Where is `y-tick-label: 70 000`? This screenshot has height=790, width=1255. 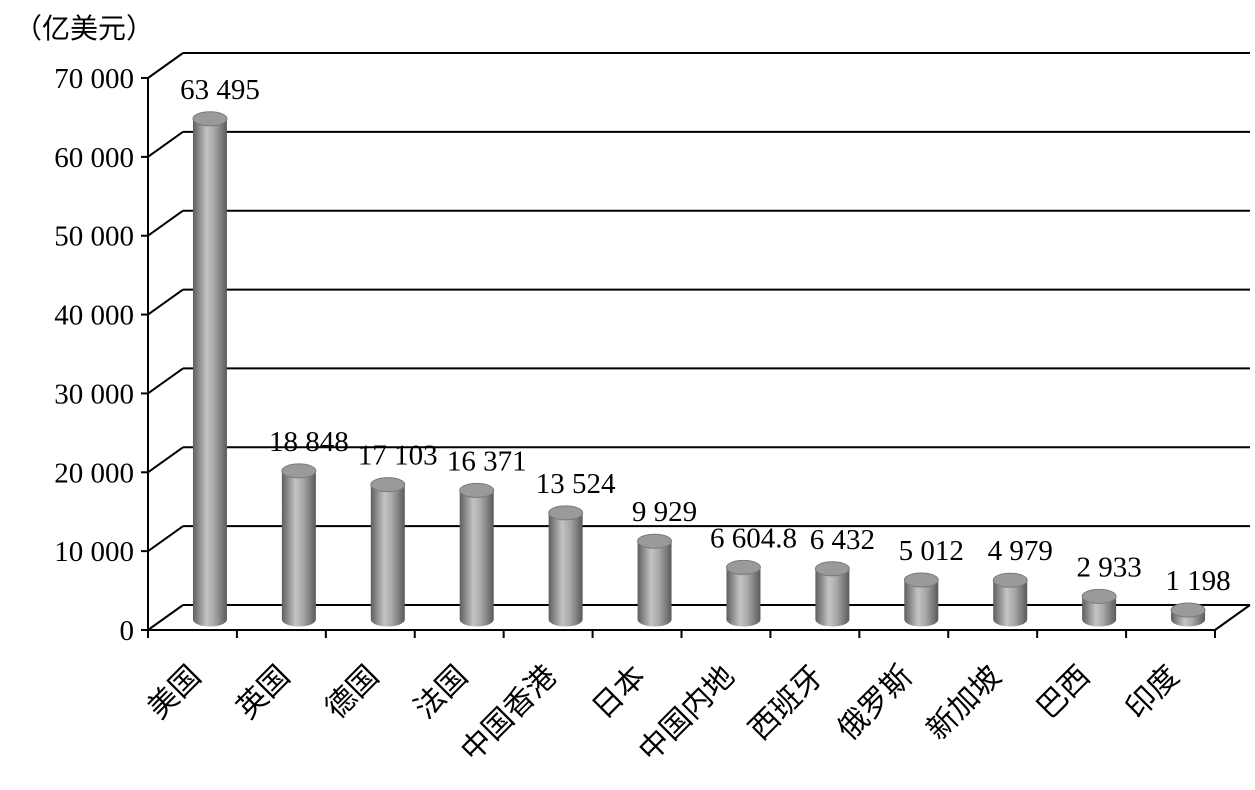
y-tick-label: 70 000 is located at coordinates (94, 79).